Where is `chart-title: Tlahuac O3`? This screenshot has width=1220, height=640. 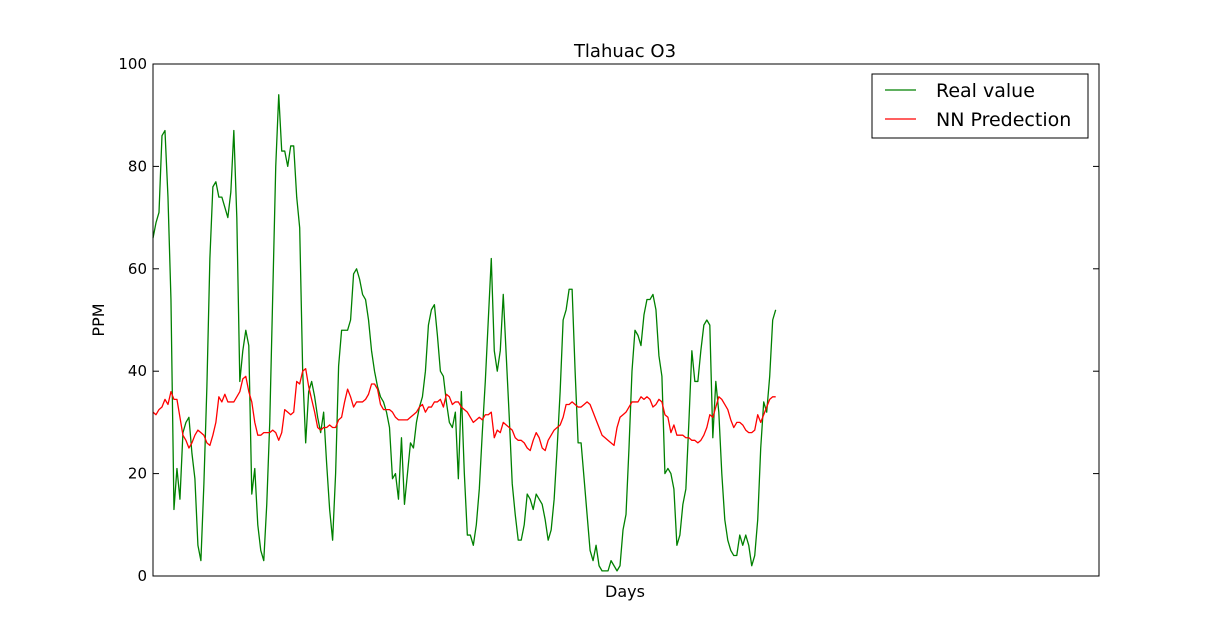 chart-title: Tlahuac O3 is located at coordinates (624, 51).